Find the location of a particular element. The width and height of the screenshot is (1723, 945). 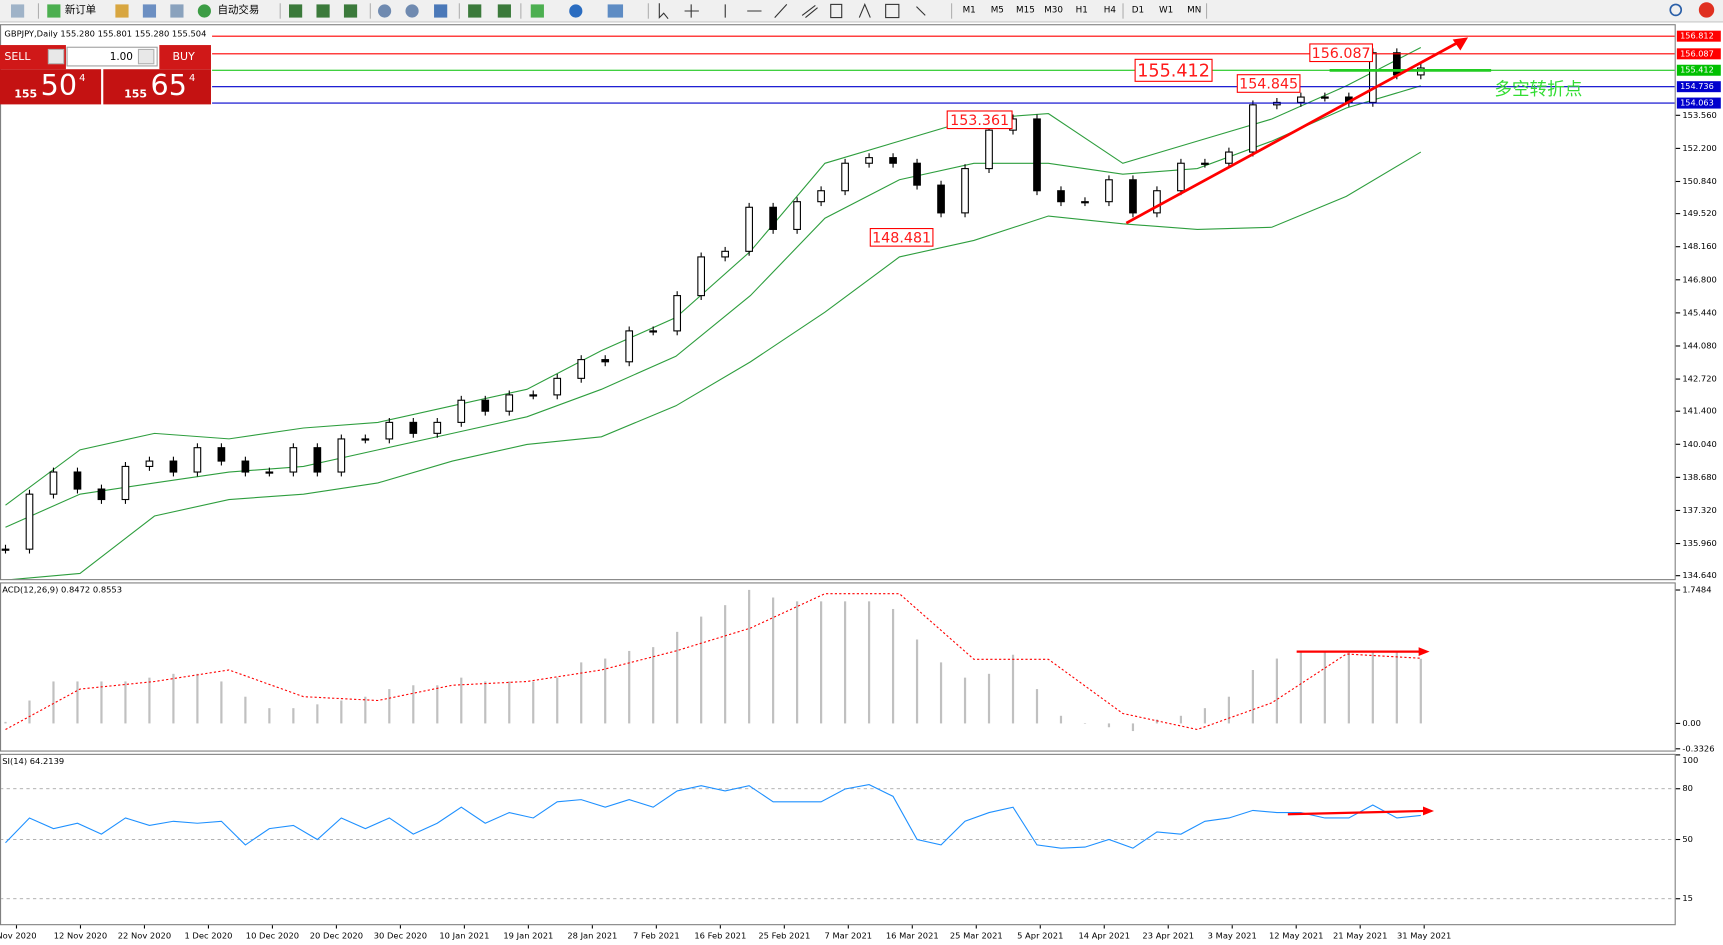

timeframe-button: M5 is located at coordinates (997, 10).